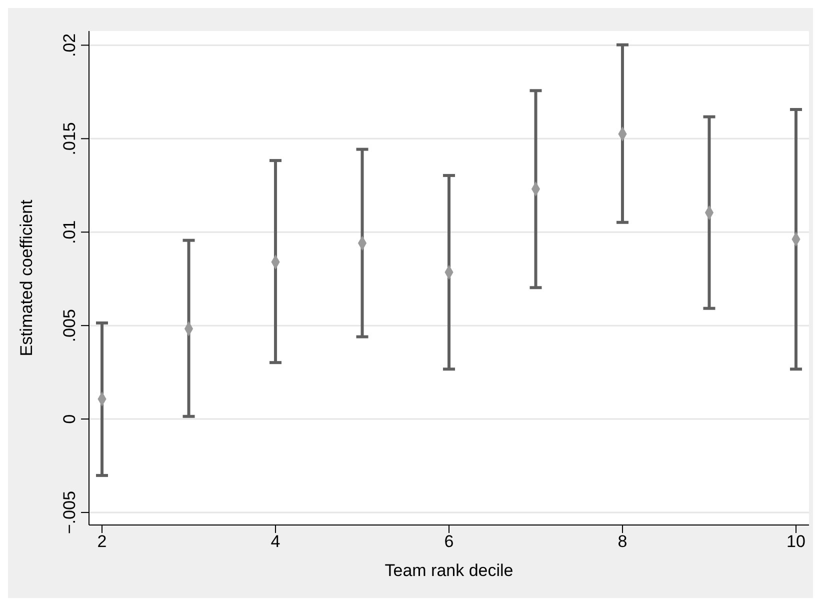  Describe the element at coordinates (69, 419) in the screenshot. I see `y-tick-label: 0` at that location.